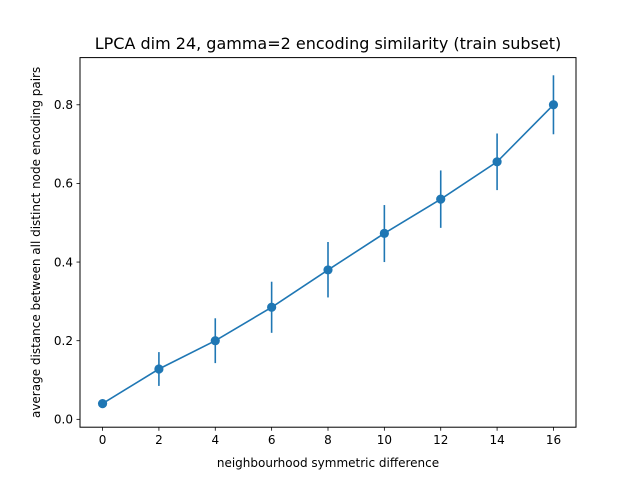  I want to click on x-tick-label: 10, so click(384, 440).